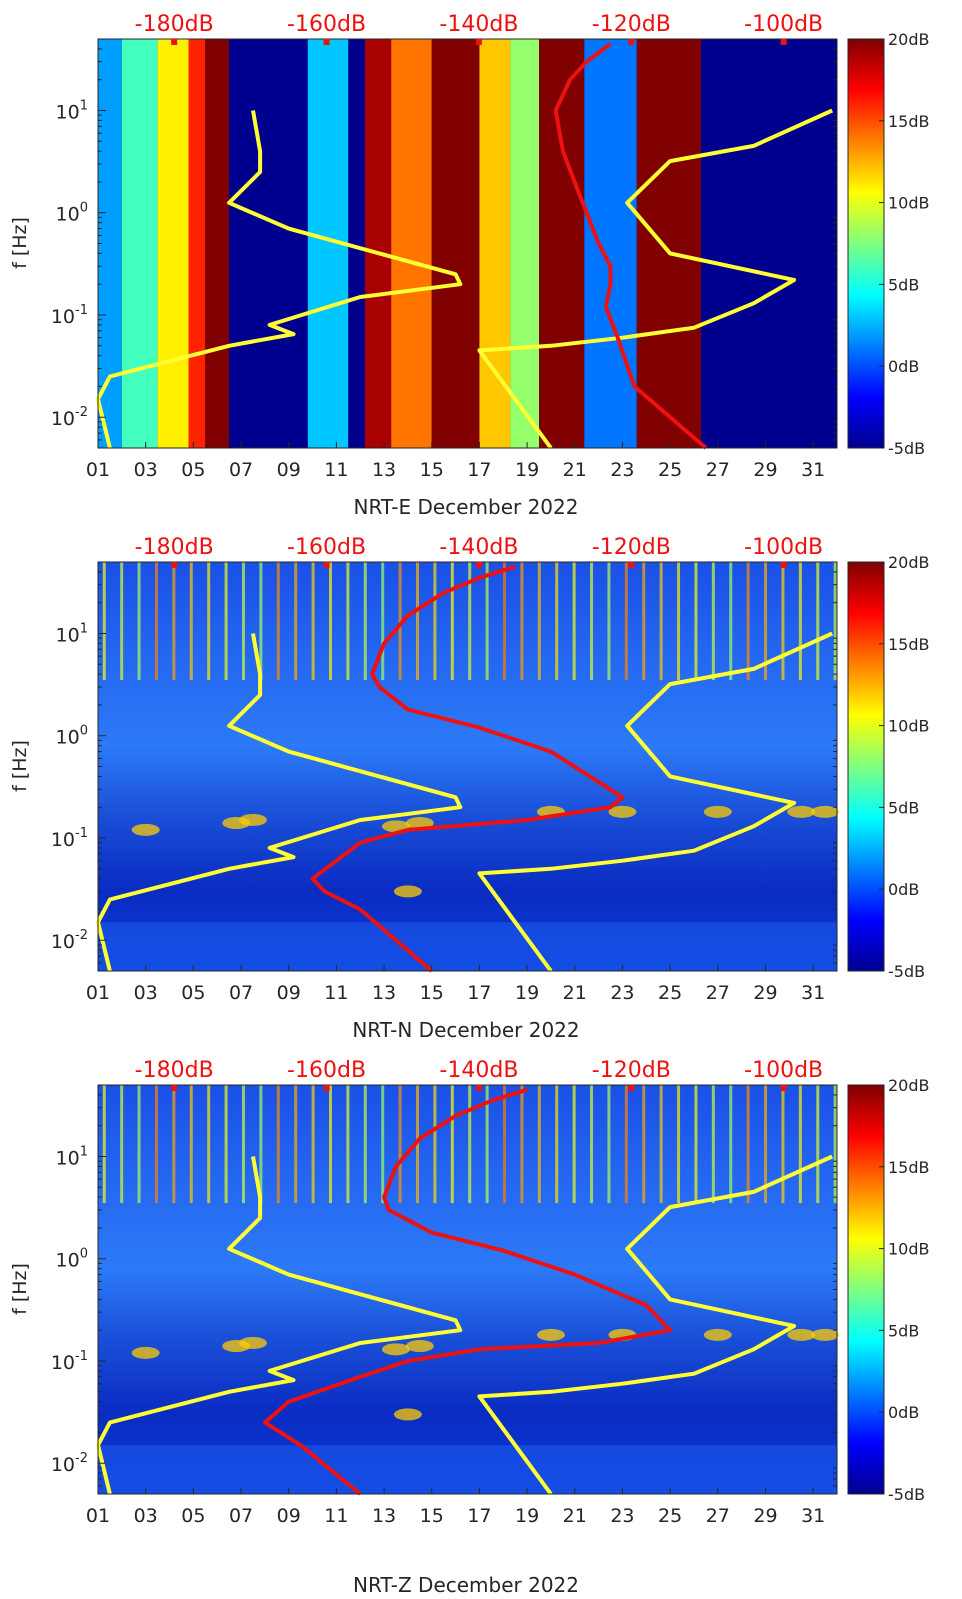 The image size is (962, 1599). What do you see at coordinates (241, 1516) in the screenshot?
I see `x-tick-label: 07` at bounding box center [241, 1516].